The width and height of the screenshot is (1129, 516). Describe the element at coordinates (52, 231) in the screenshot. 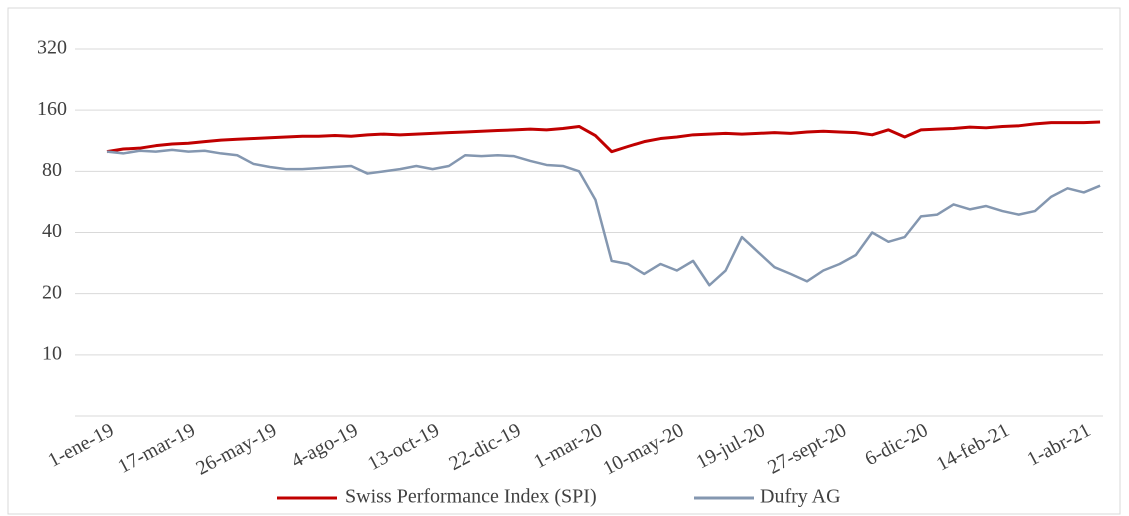

I see `y-tick-label: 40` at that location.